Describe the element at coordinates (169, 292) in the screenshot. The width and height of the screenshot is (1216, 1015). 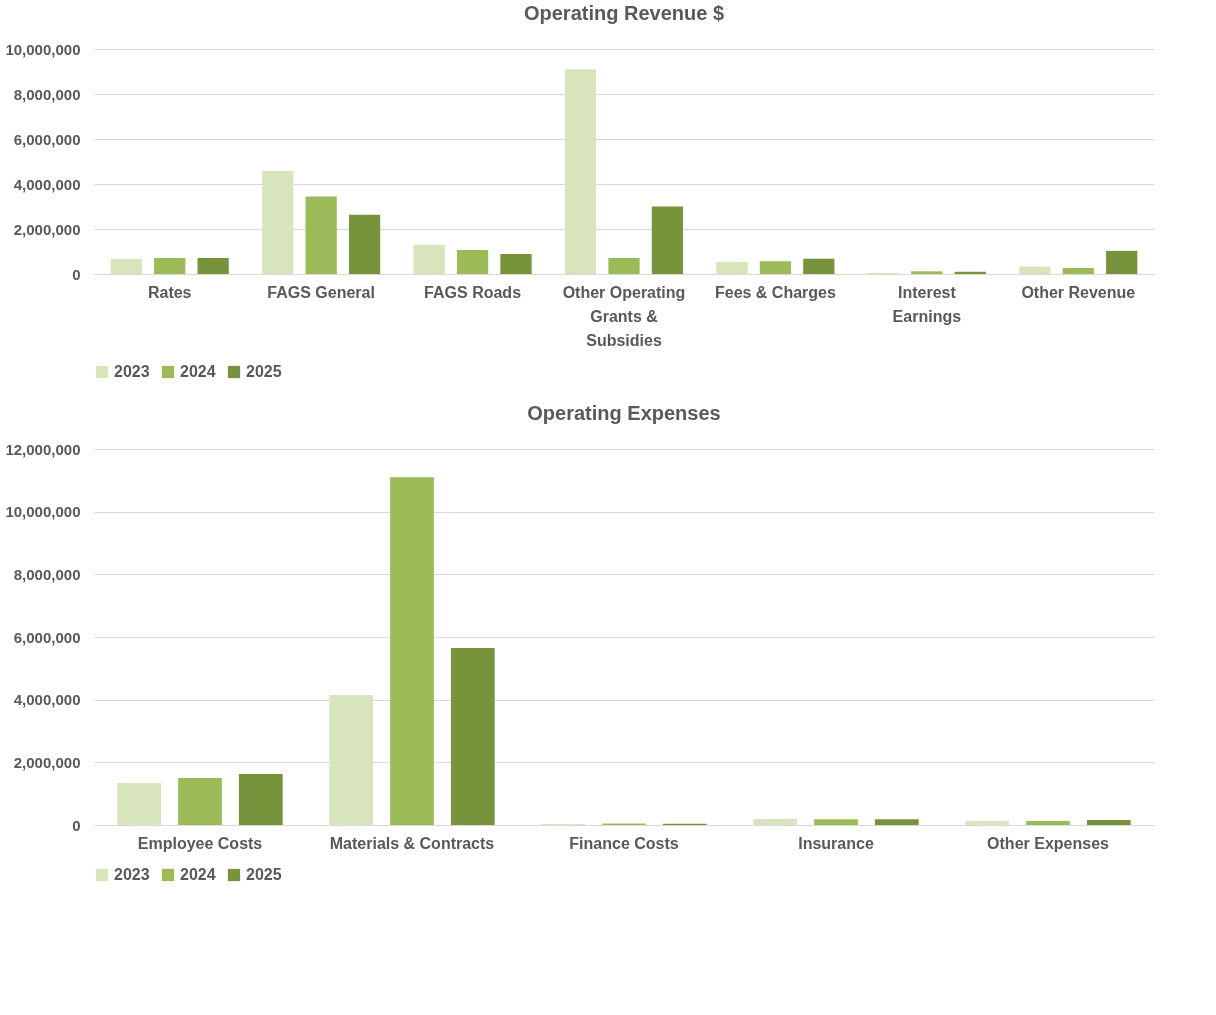
I see `x-tick-label: Rates` at that location.